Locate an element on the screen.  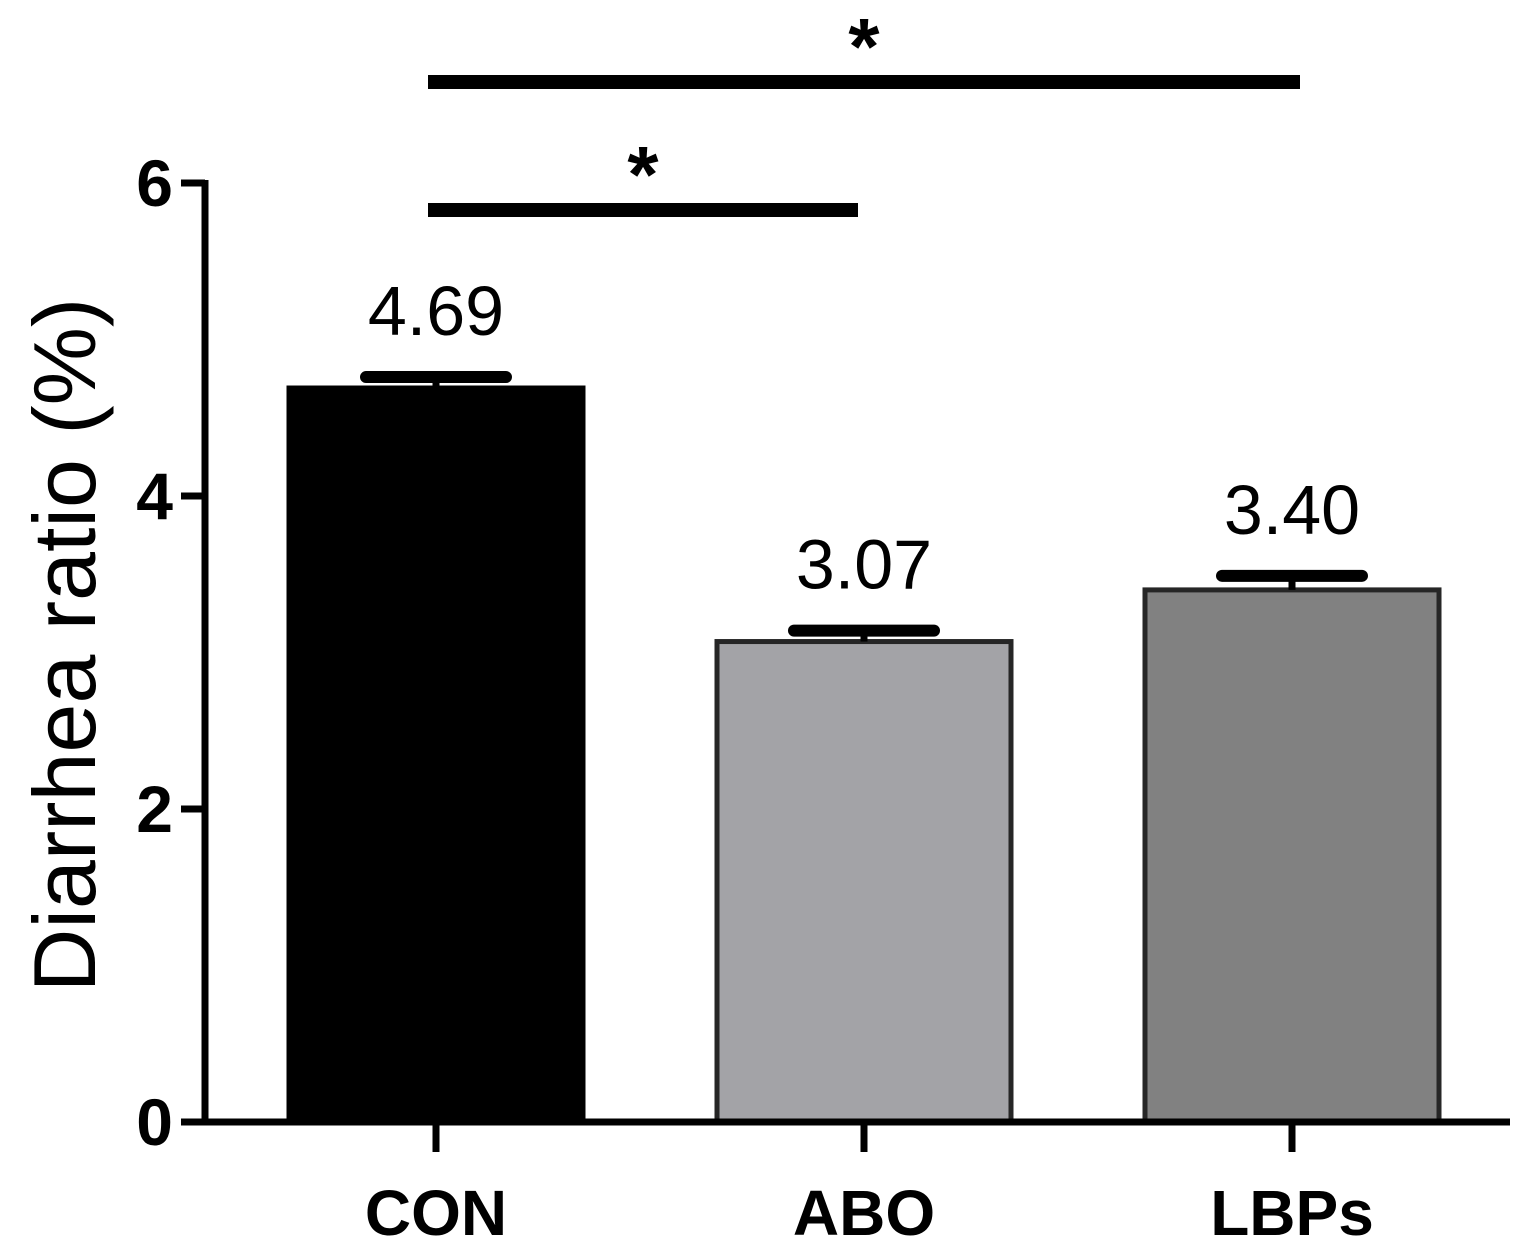
category-label-con: CON is located at coordinates (436, 1213).